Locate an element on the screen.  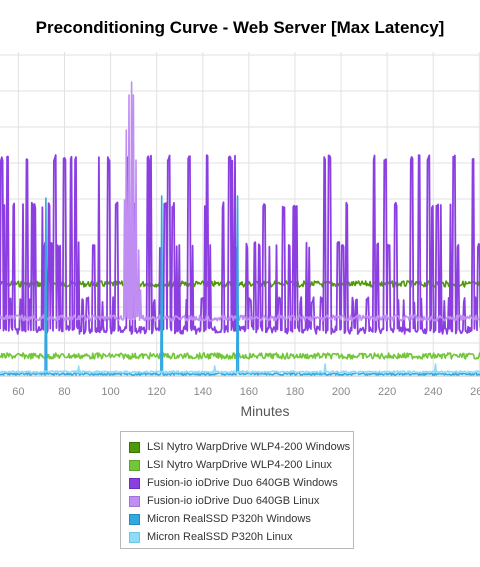
x-tick-label: 80 is located at coordinates (64, 392).